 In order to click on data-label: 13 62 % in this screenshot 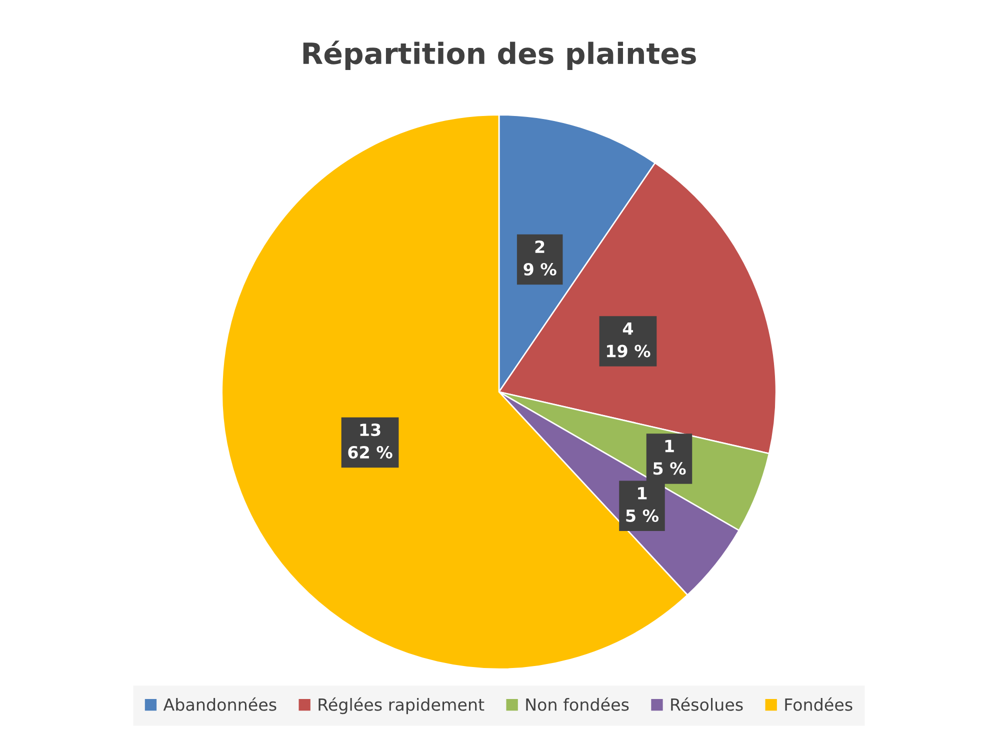, I will do `click(370, 441)`.